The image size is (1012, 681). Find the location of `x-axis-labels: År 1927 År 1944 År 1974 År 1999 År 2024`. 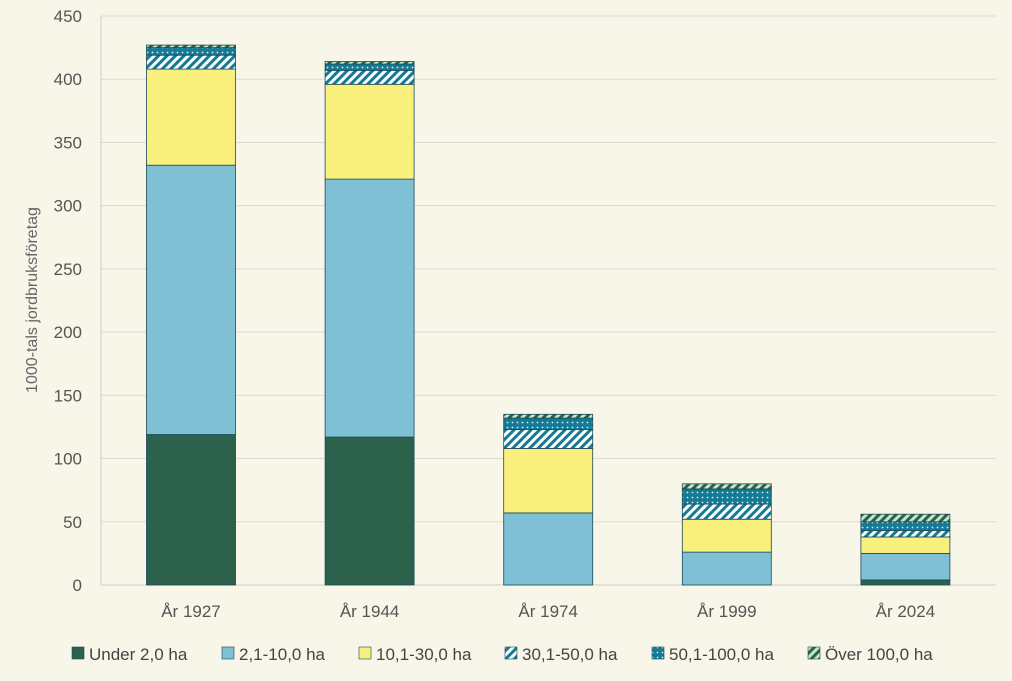

x-axis-labels: År 1927 År 1944 År 1974 År 1999 År 2024 is located at coordinates (548, 611).